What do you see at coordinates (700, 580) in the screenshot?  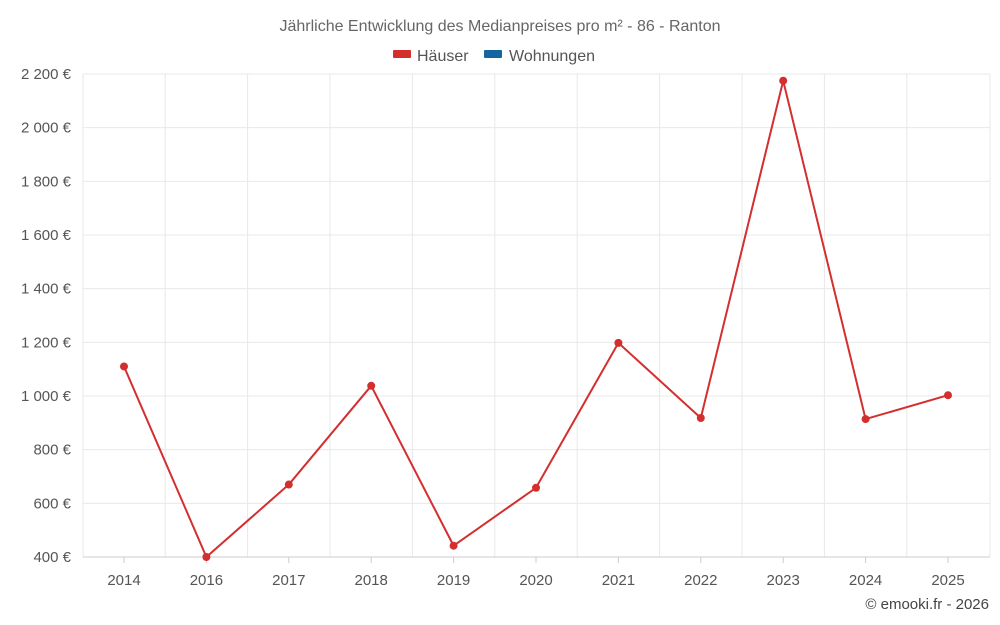 I see `x-tick-label: 2022` at bounding box center [700, 580].